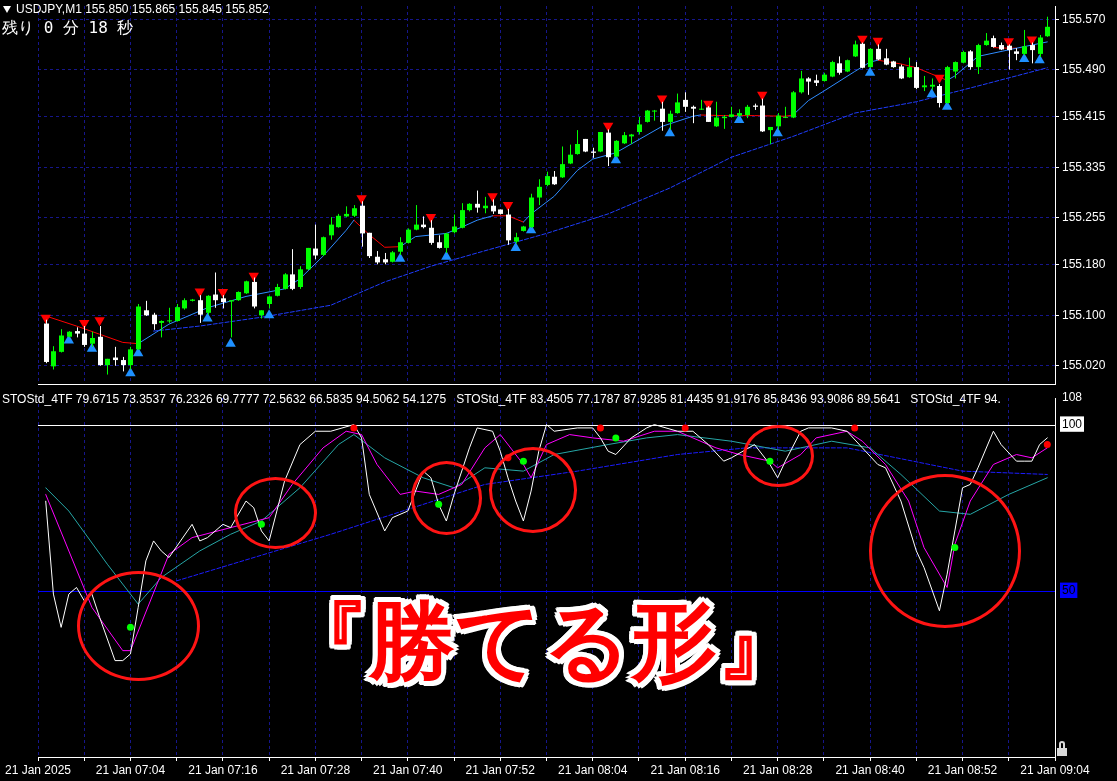  I want to click on chart-title: STOStd_4TF 79.6715 73.3537 76.2326 69.7777 72.5632 66.5835 94.5062 54.1275 STOStd_4TF 83.4505 77.1787 87.9285 81.4435 91.9176 85.8436 93.9086 89.5641 STOStd_4TF 94., so click(501, 399).